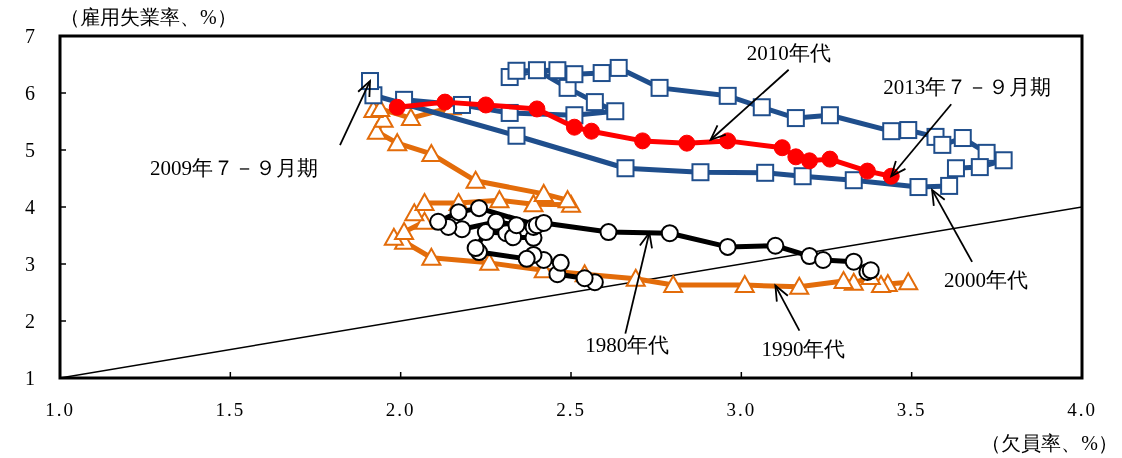  I want to click on annotation: 1990年代, so click(803, 348).